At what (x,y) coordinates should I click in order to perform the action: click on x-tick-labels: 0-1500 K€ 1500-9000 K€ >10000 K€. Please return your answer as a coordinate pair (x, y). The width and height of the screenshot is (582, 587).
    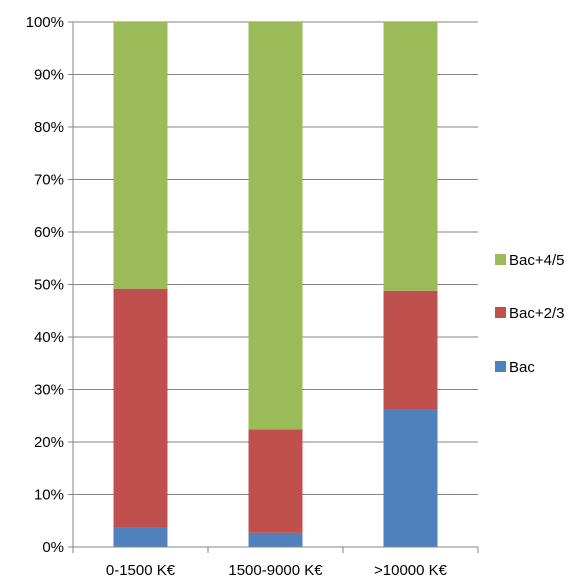
    Looking at the image, I should click on (277, 570).